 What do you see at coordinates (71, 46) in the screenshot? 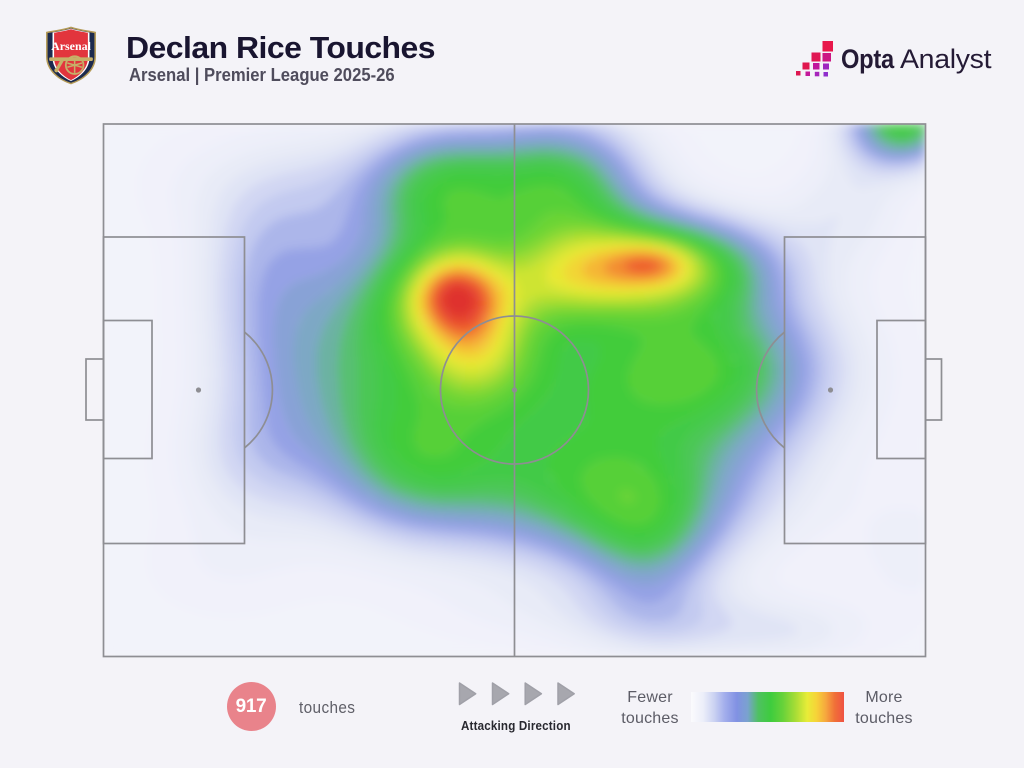
I see `svg-text: Arsenal` at bounding box center [71, 46].